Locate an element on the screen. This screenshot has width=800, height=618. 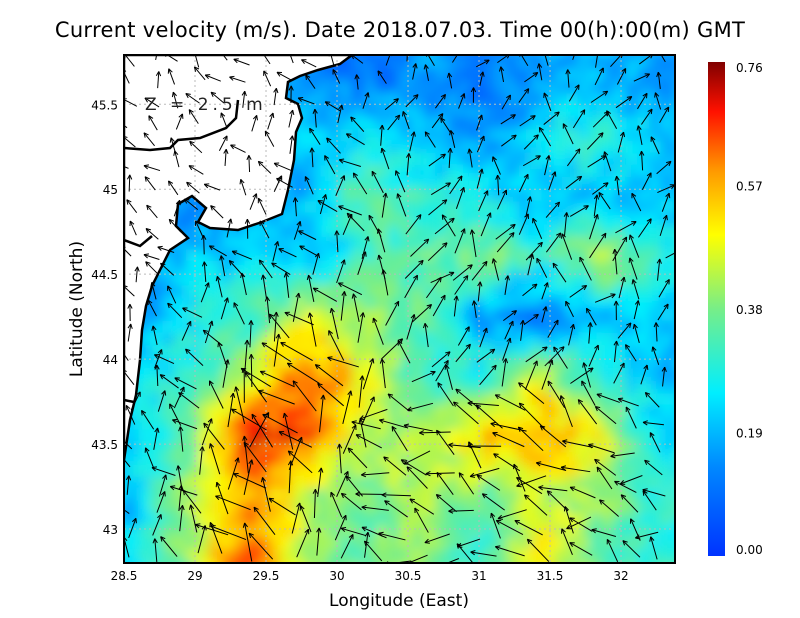
colorbar-tick-label: 0.00 is located at coordinates (749, 550).